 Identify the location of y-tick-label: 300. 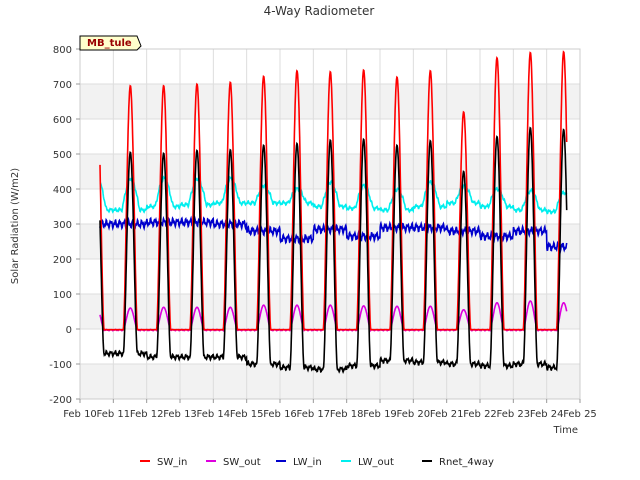
(62, 225).